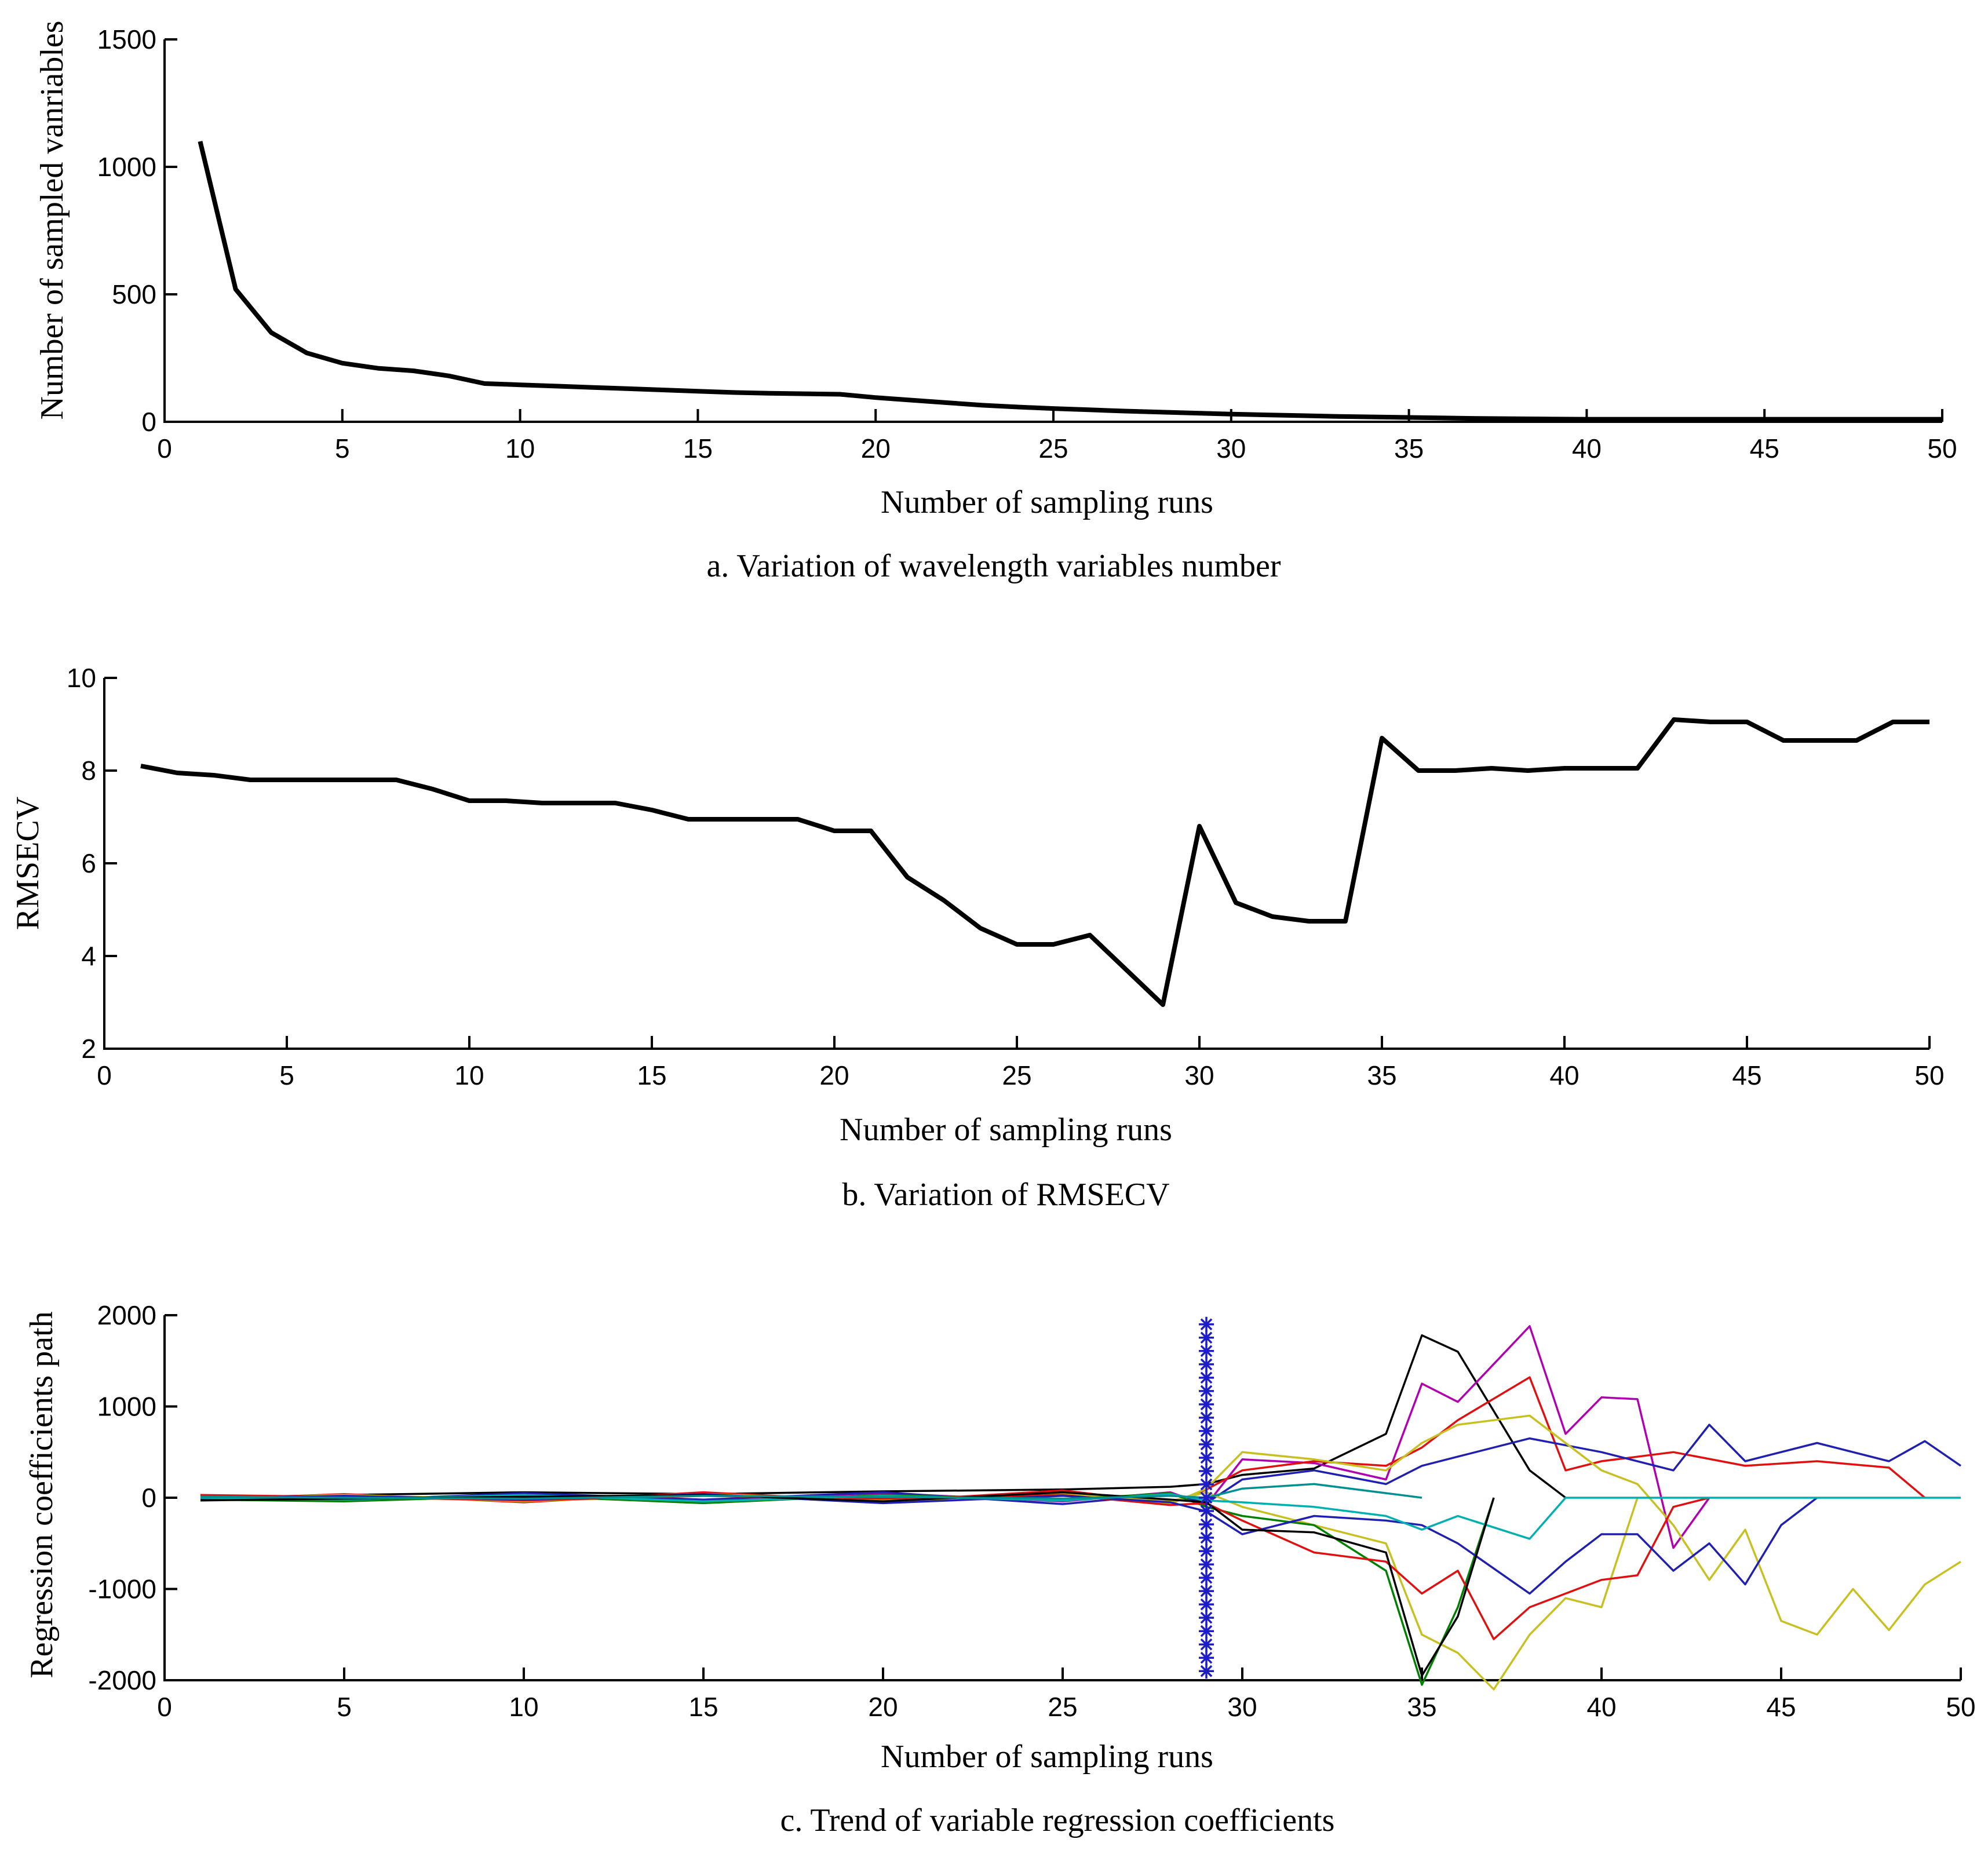  I want to click on chart-c-series-v8, so click(955, 1567).